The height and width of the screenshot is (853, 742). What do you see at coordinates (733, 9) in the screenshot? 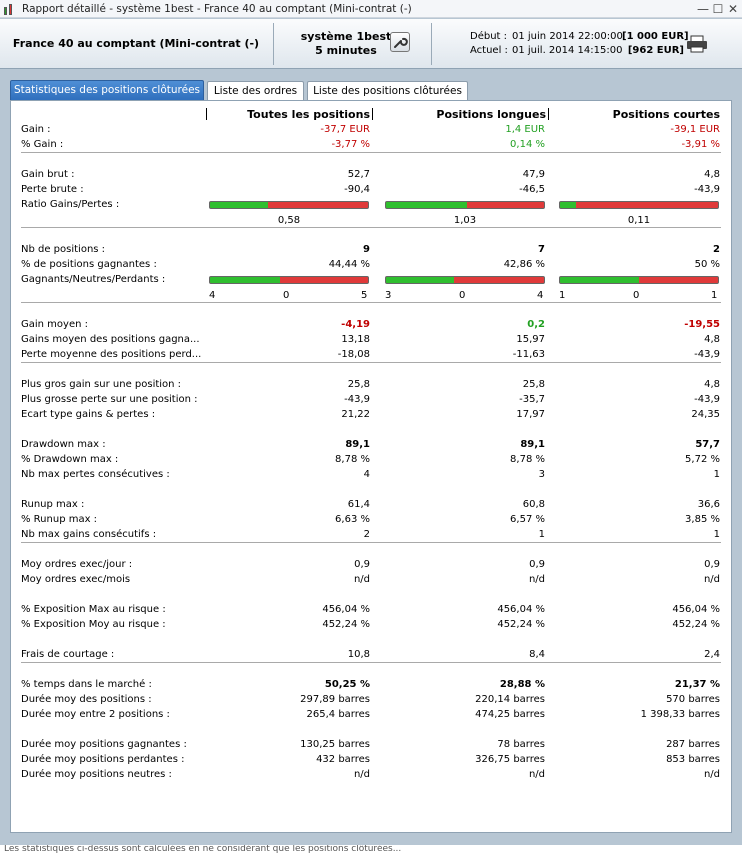
I see `close-icon: ✕` at bounding box center [733, 9].